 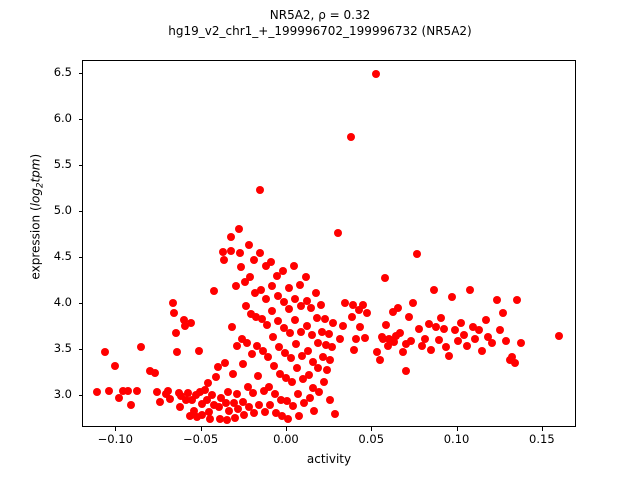 I want to click on x-axis-label: activity, so click(x=329, y=459).